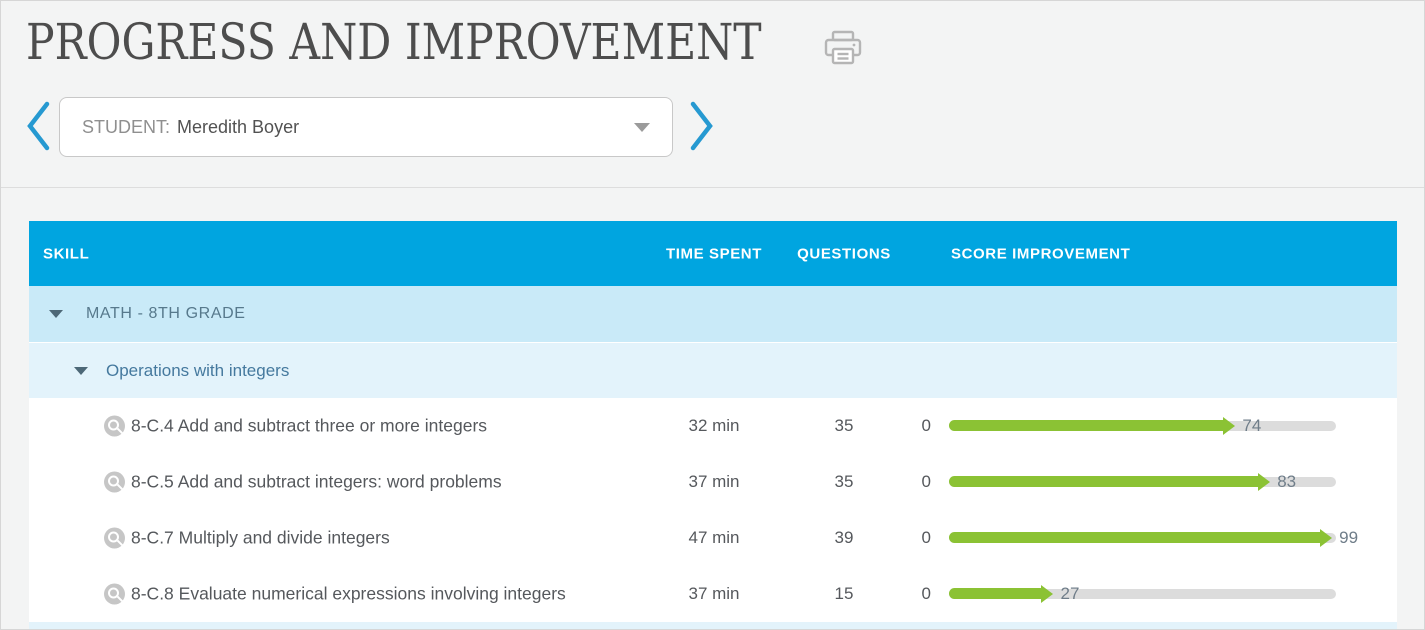  What do you see at coordinates (844, 253) in the screenshot?
I see `header-questions: QUESTIONS` at bounding box center [844, 253].